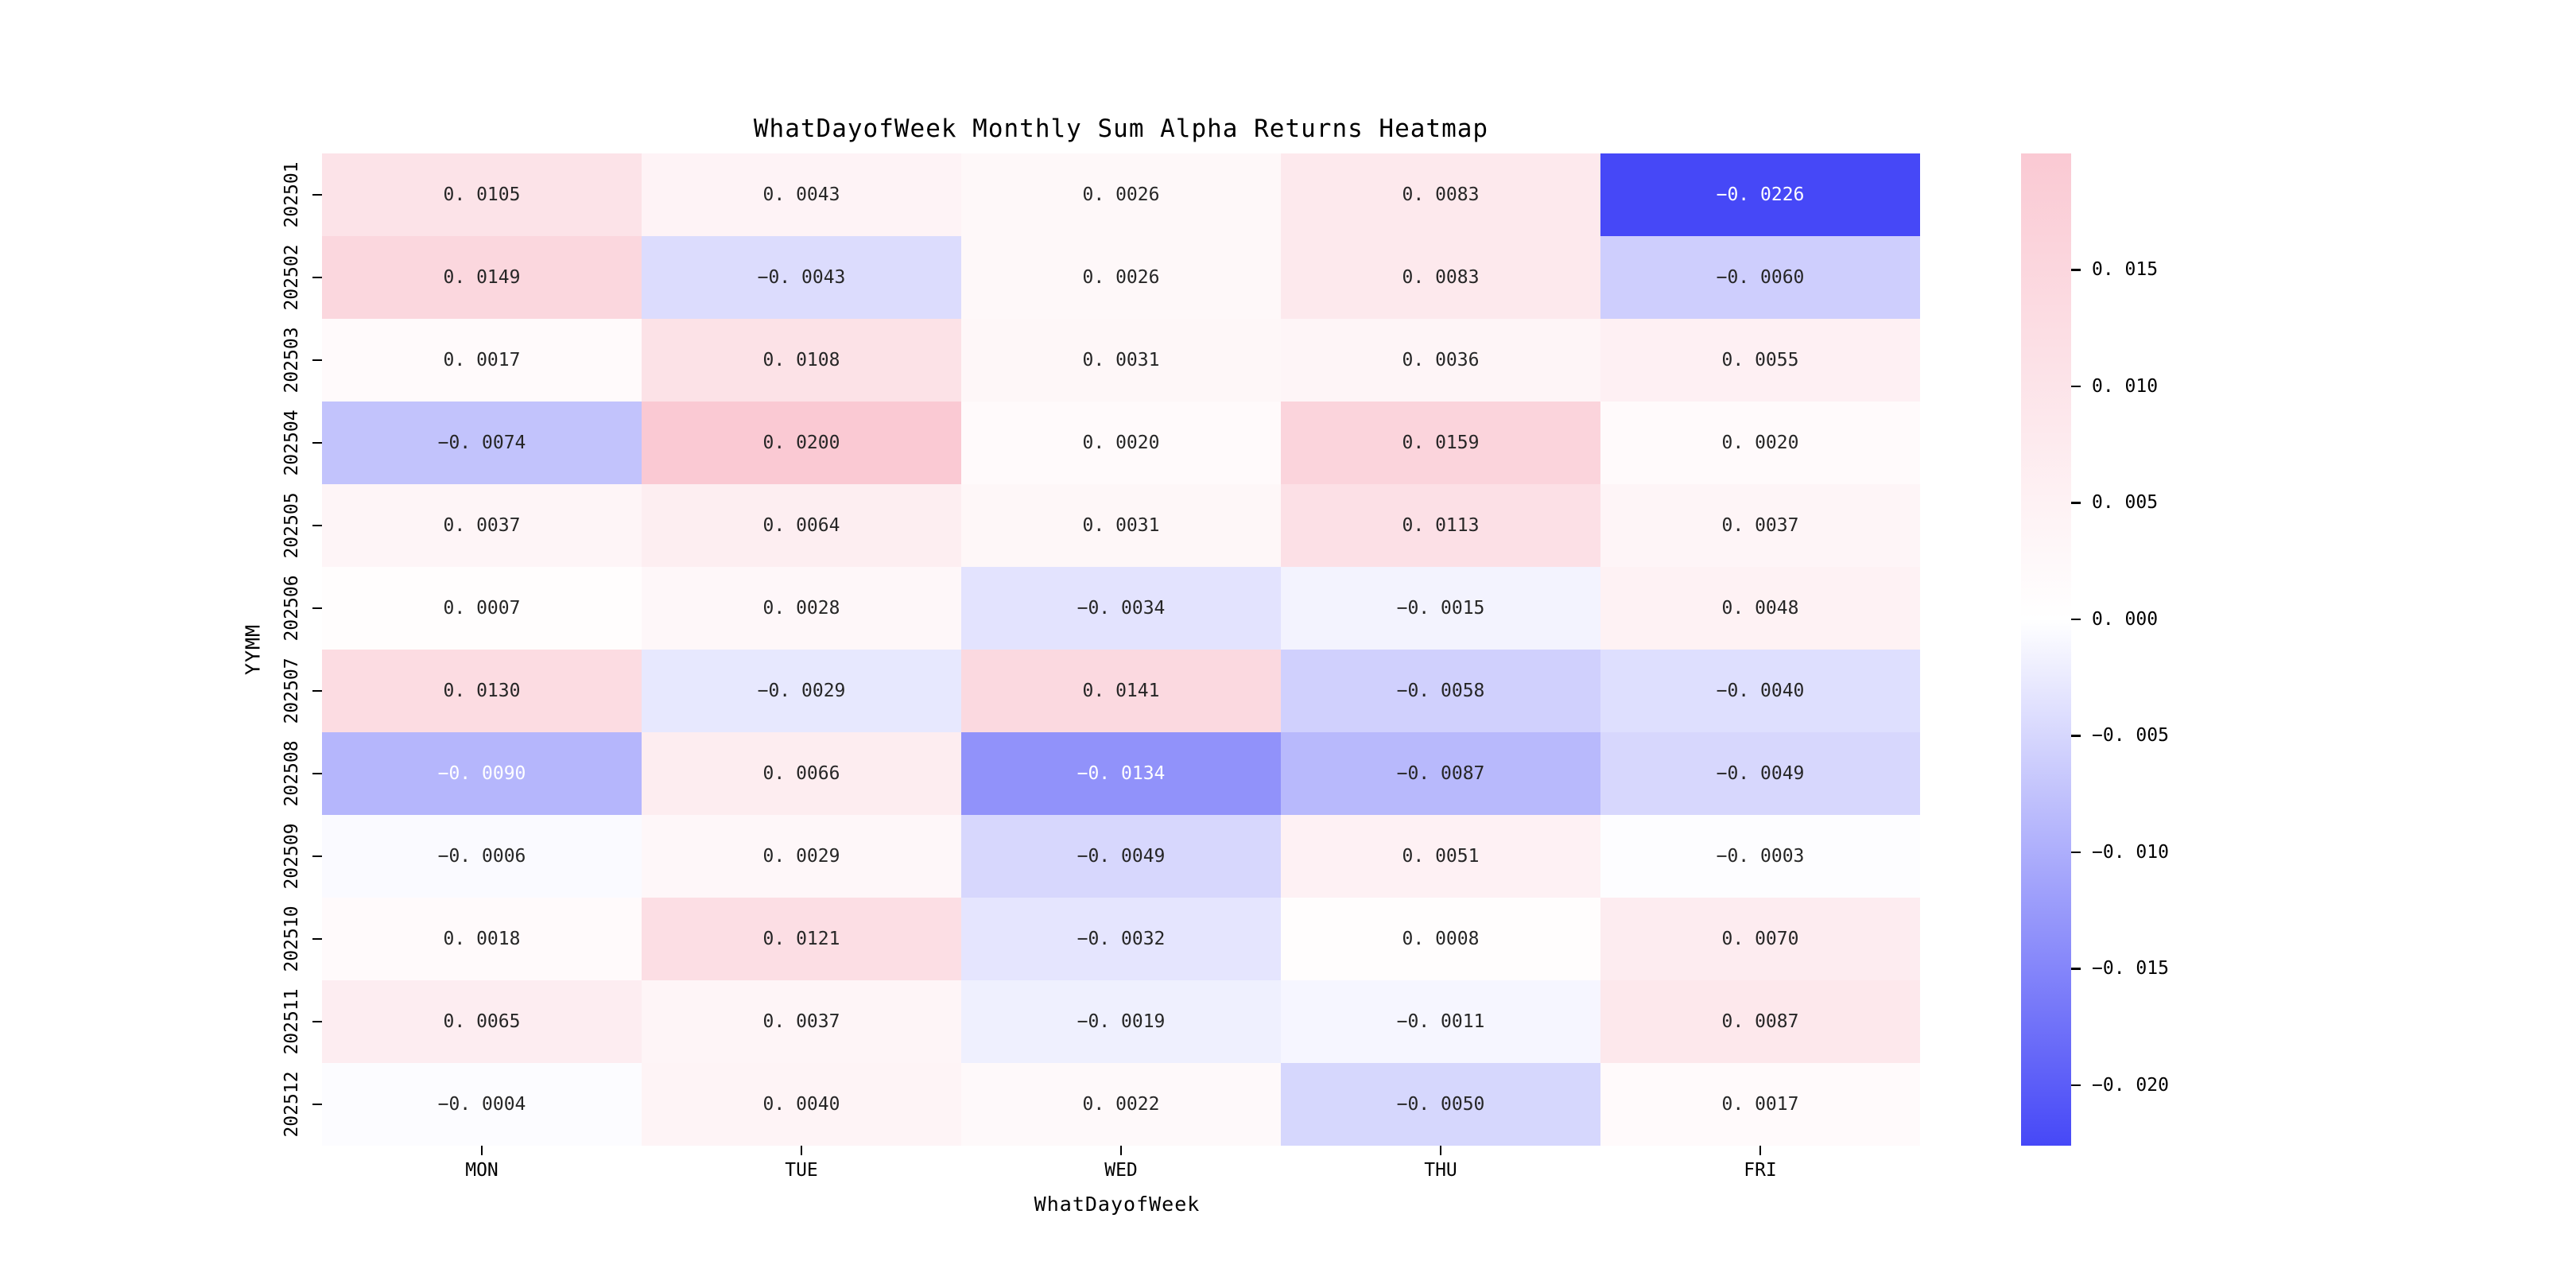 The width and height of the screenshot is (2576, 1288). I want to click on heatmap-cell-202511-MON: 0. 0065, so click(482, 1022).